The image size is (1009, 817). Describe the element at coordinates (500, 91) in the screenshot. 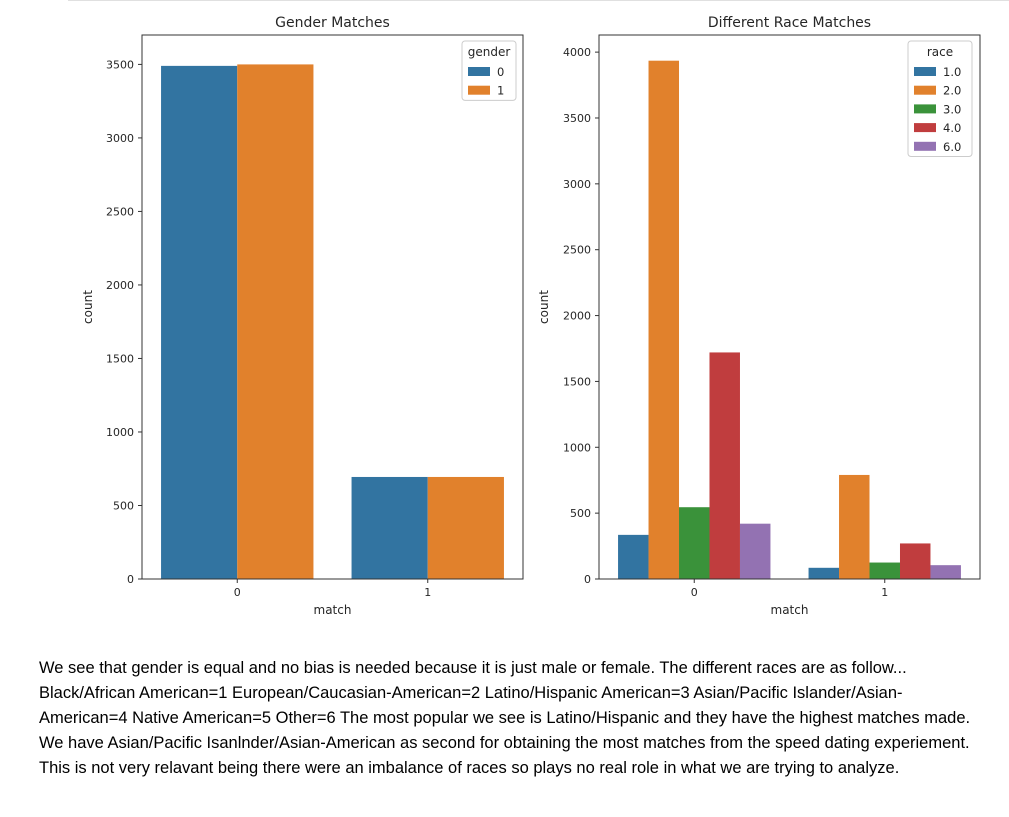

I see `legend-label: 1` at that location.